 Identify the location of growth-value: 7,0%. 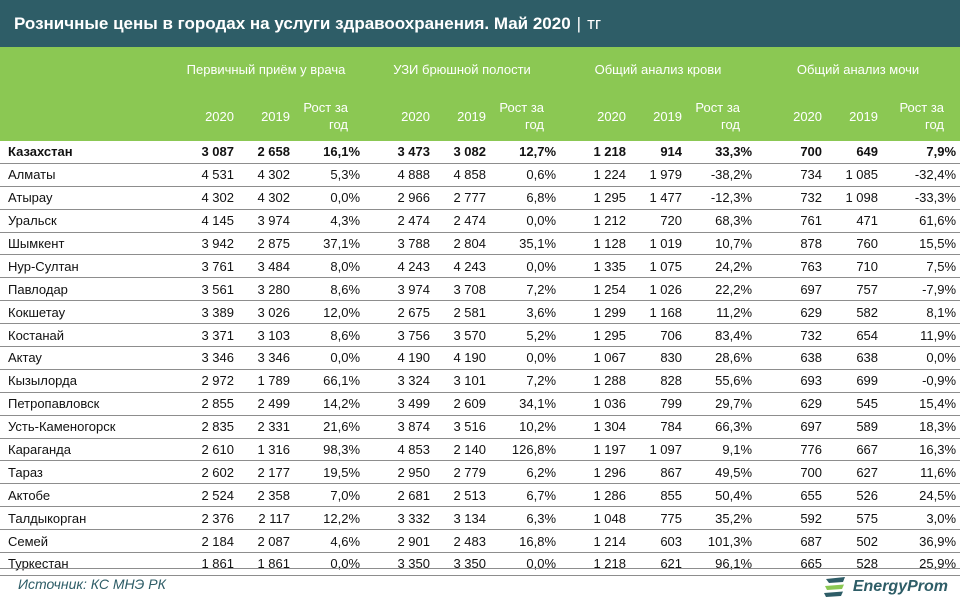
(329, 495).